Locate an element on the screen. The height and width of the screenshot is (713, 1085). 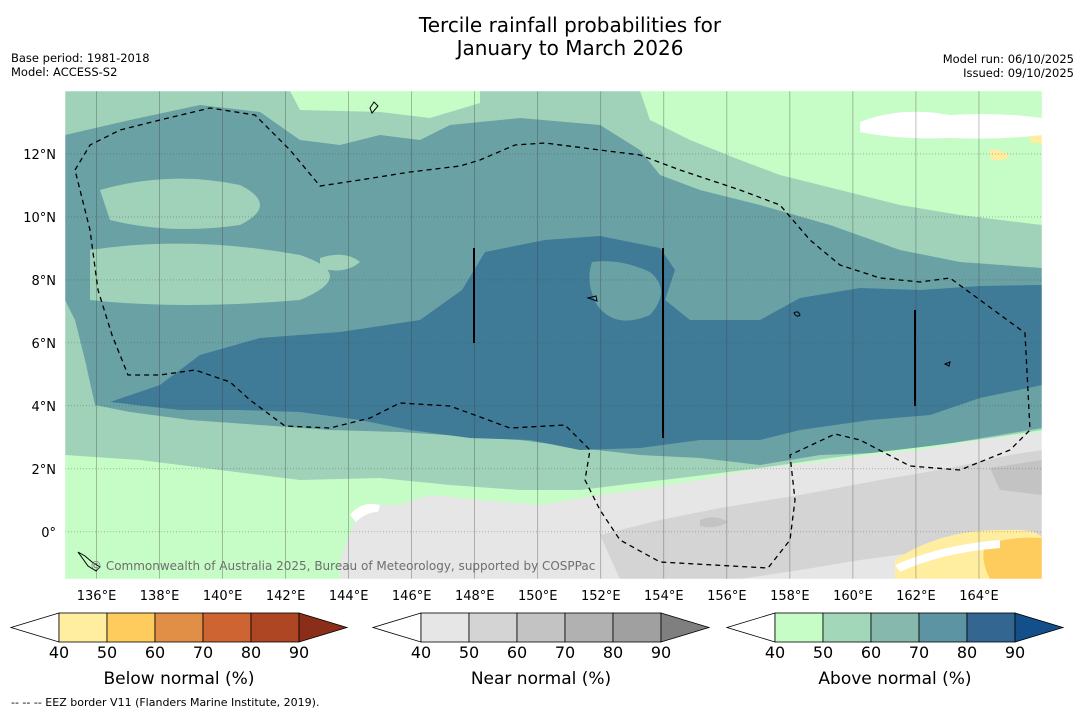
colorbar-near: 40 50 60 70 80 90 Near normal (%) is located at coordinates (541, 650).